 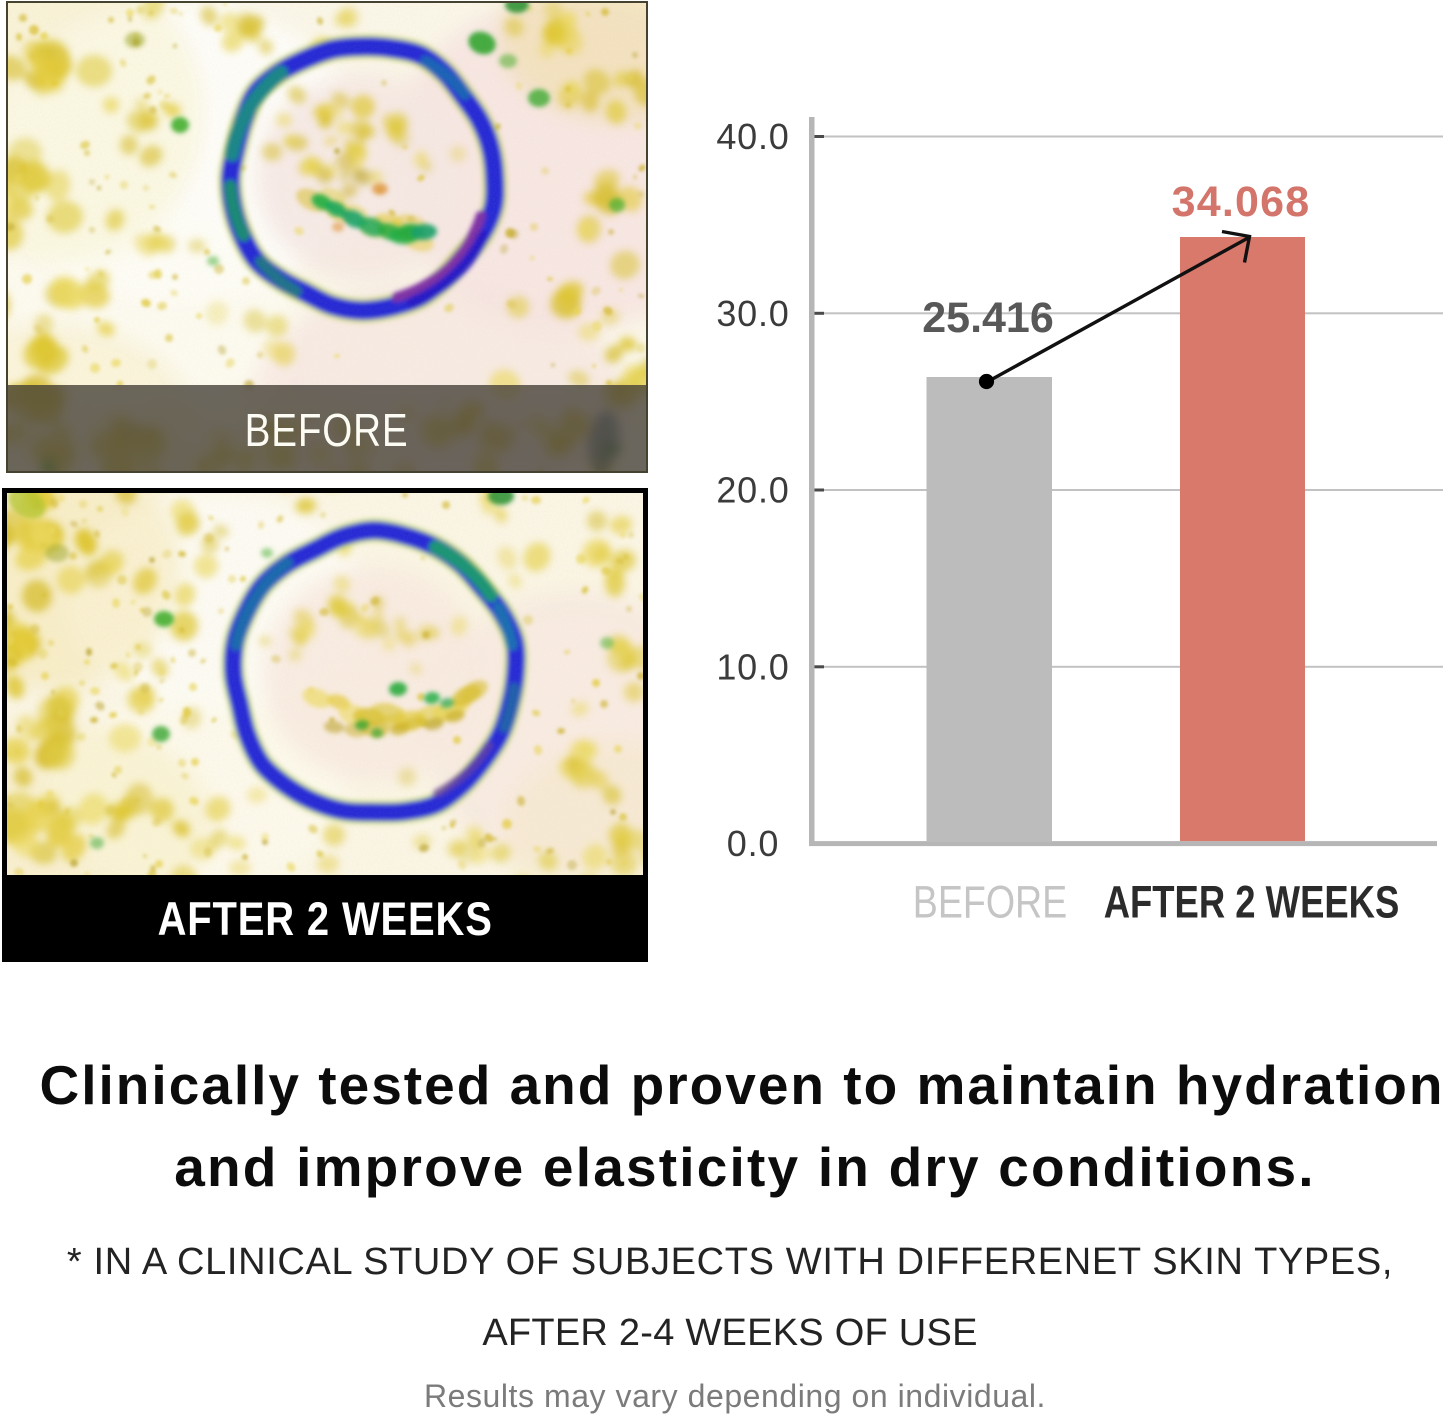 What do you see at coordinates (1252, 902) in the screenshot?
I see `svg-text: AFTER 2 WEEKS` at bounding box center [1252, 902].